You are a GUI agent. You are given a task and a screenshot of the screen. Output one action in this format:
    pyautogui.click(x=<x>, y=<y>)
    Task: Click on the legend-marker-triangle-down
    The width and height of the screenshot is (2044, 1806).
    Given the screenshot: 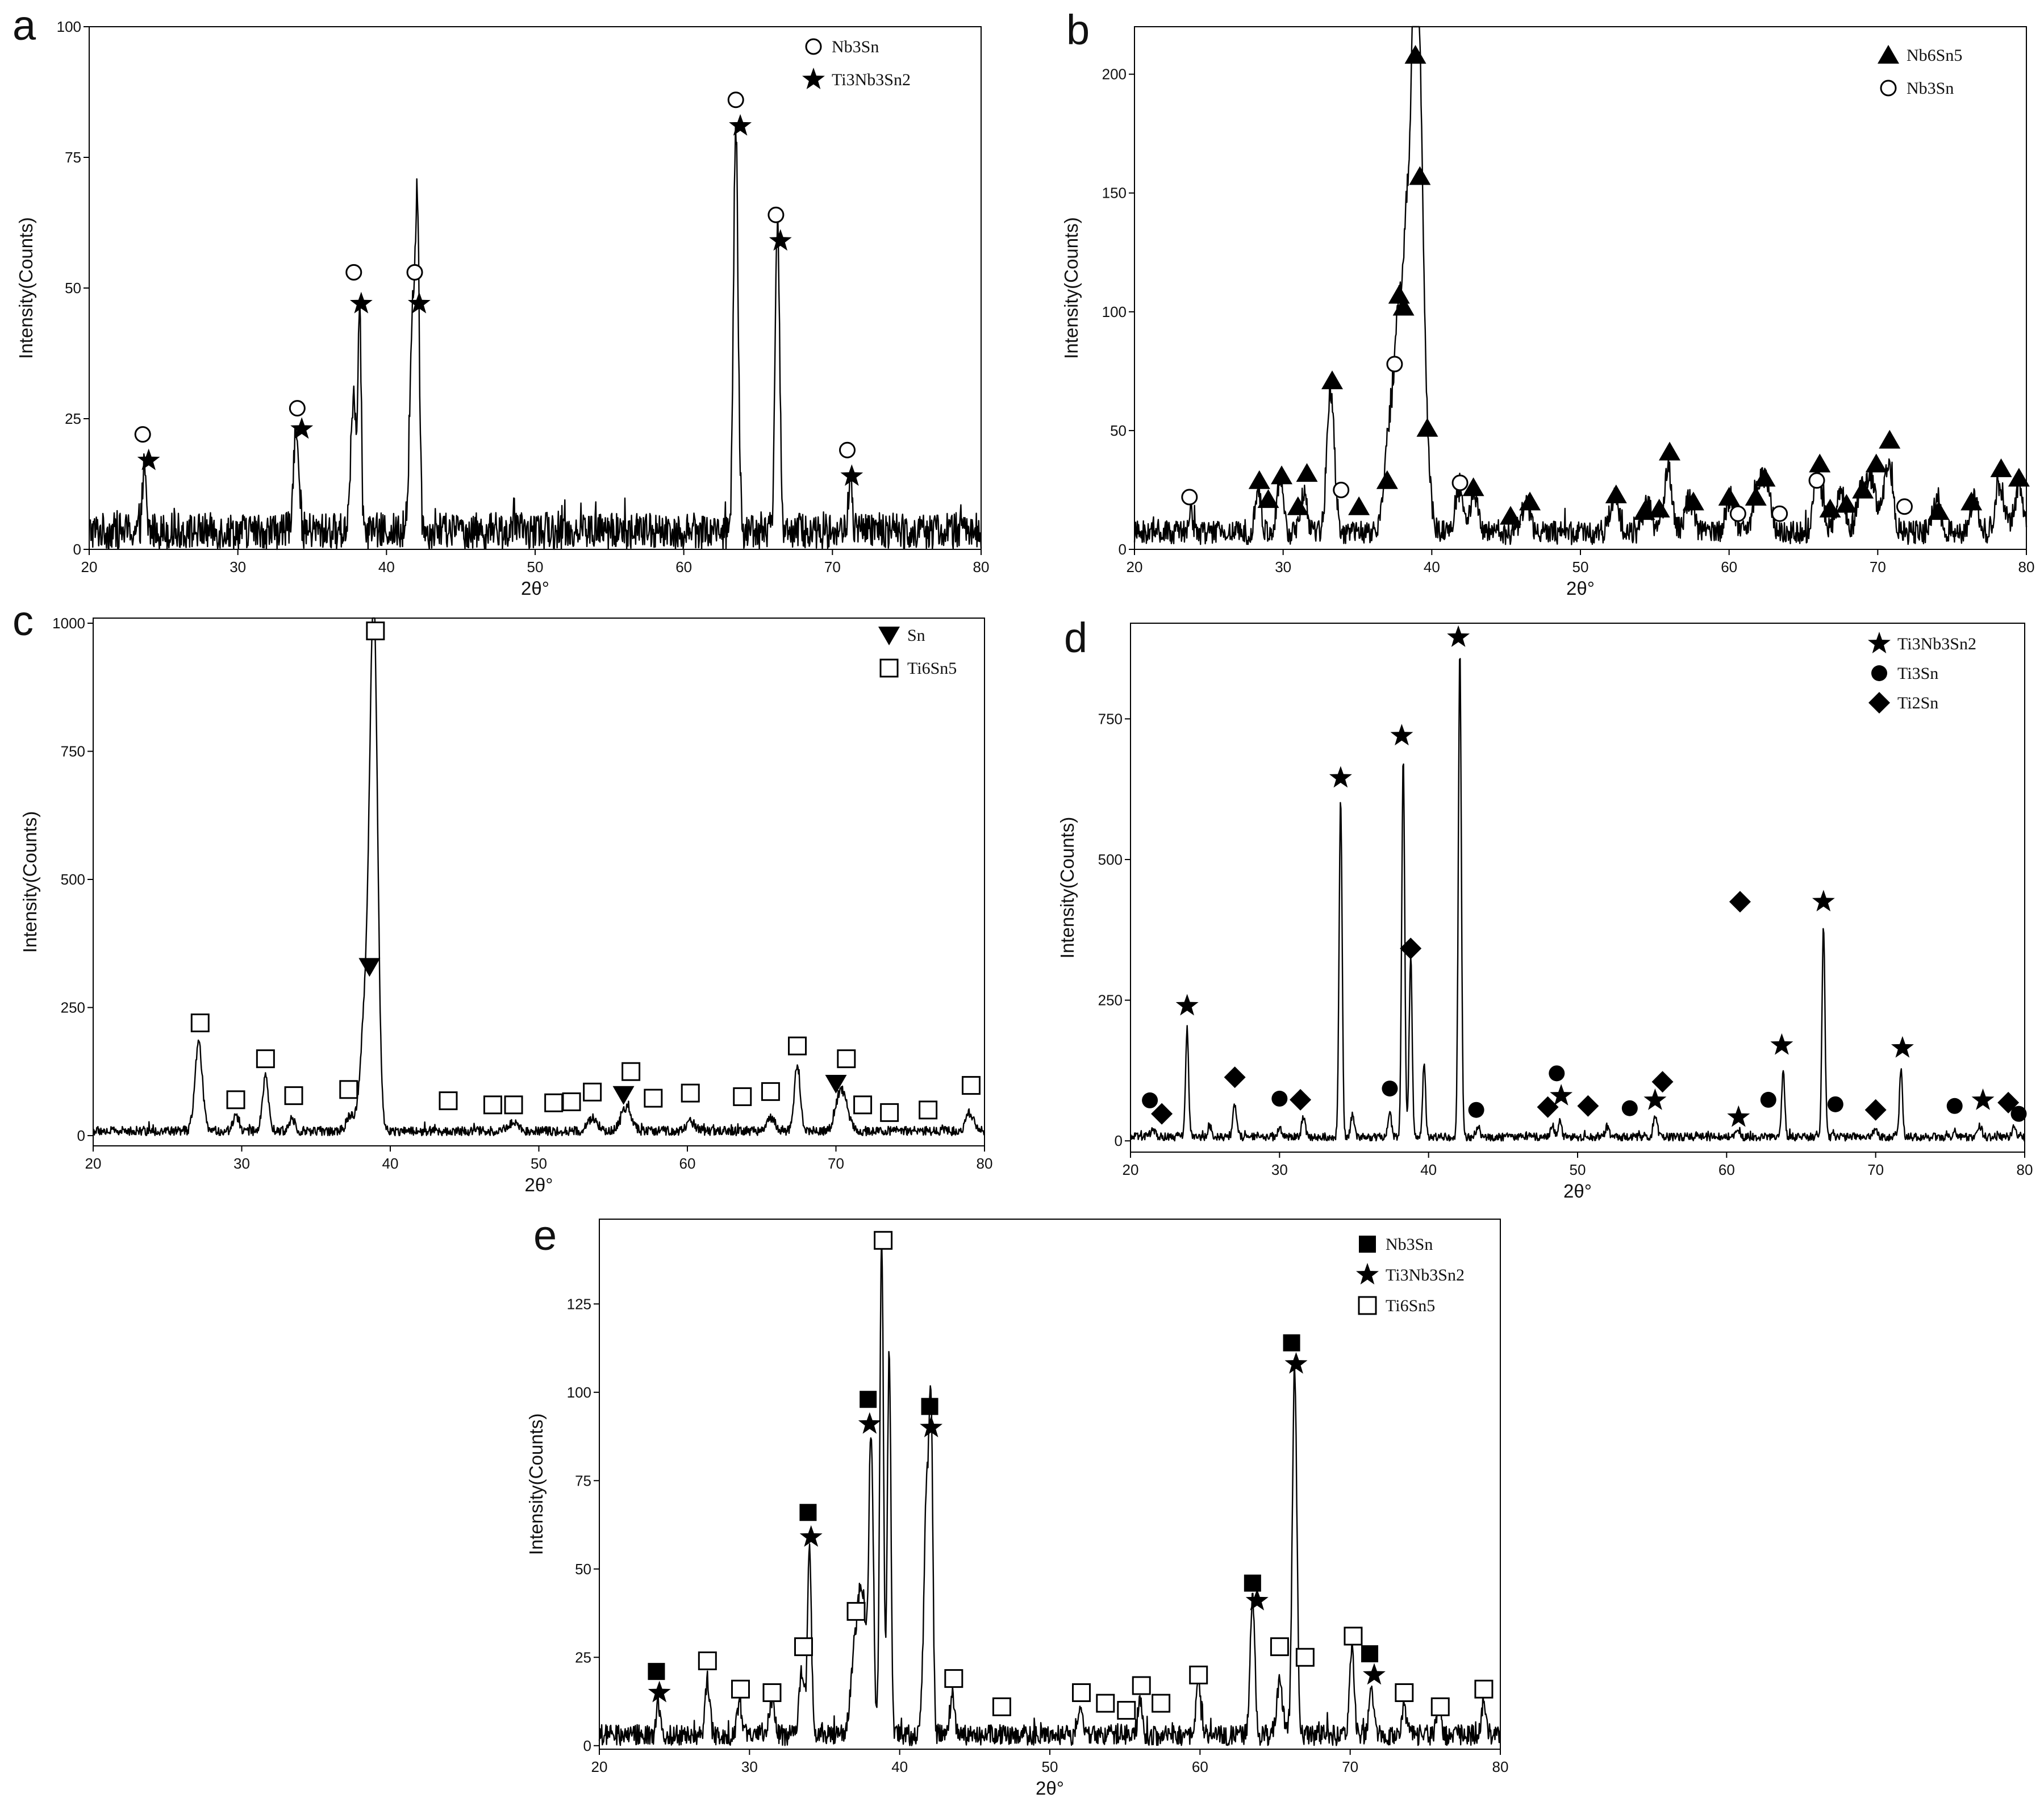 What is the action you would take?
    pyautogui.click(x=889, y=636)
    